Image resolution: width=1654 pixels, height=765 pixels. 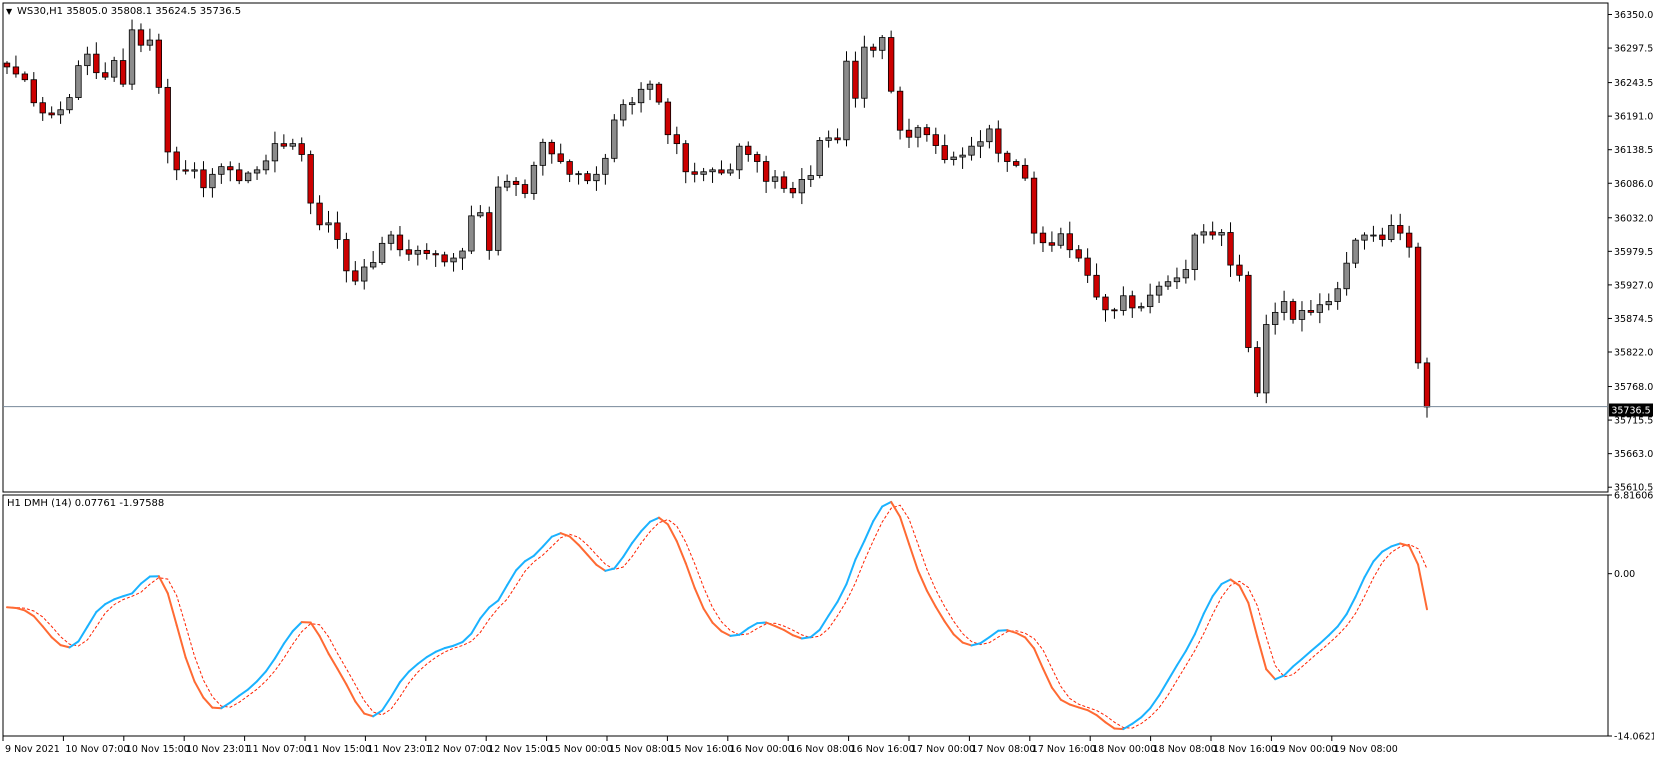 What do you see at coordinates (399, 749) in the screenshot?
I see `time-tick-label: 11 Nov 23:01` at bounding box center [399, 749].